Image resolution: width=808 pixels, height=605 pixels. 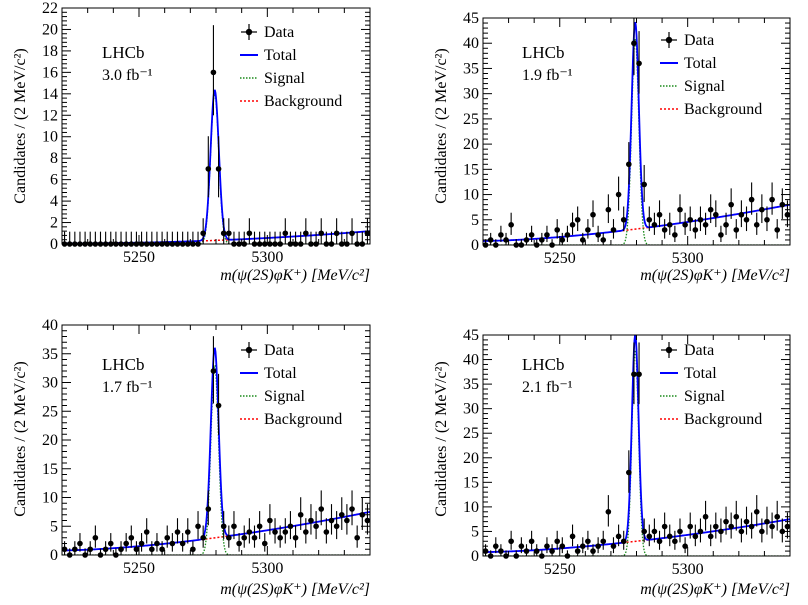 What do you see at coordinates (127, 387) in the screenshot?
I see `luminosity-label: 1.7 fb⁻¹` at bounding box center [127, 387].